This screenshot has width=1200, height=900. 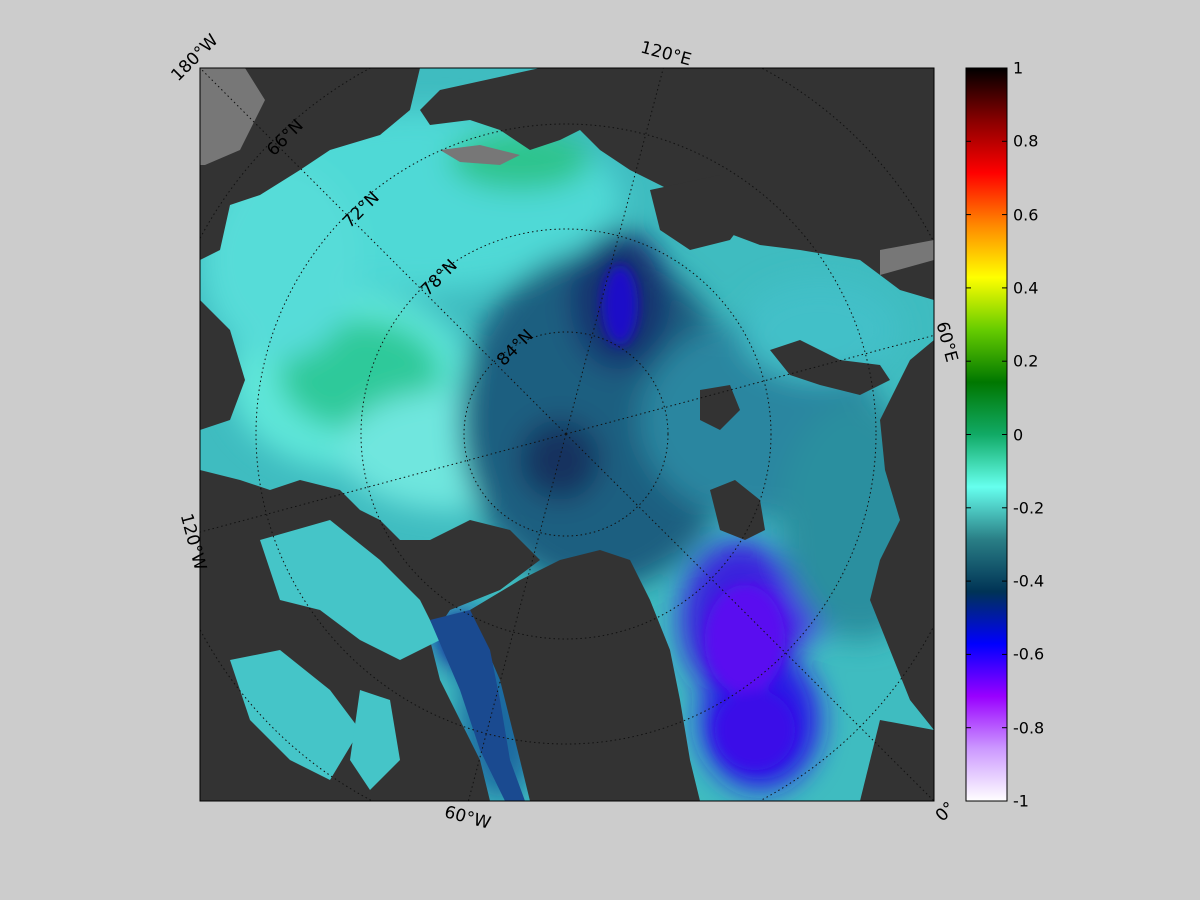 What do you see at coordinates (1026, 361) in the screenshot?
I see `colorbar-tick-label: 0.2` at bounding box center [1026, 361].